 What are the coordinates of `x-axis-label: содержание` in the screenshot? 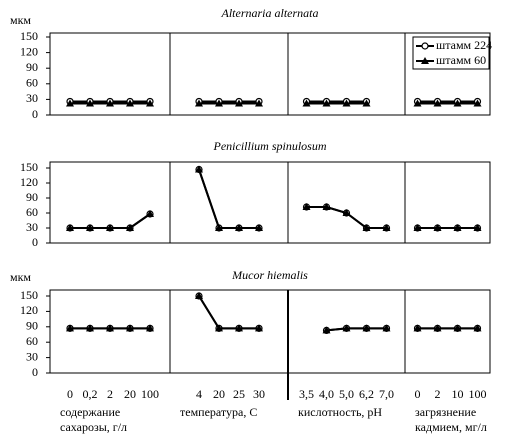 It's located at (90, 412).